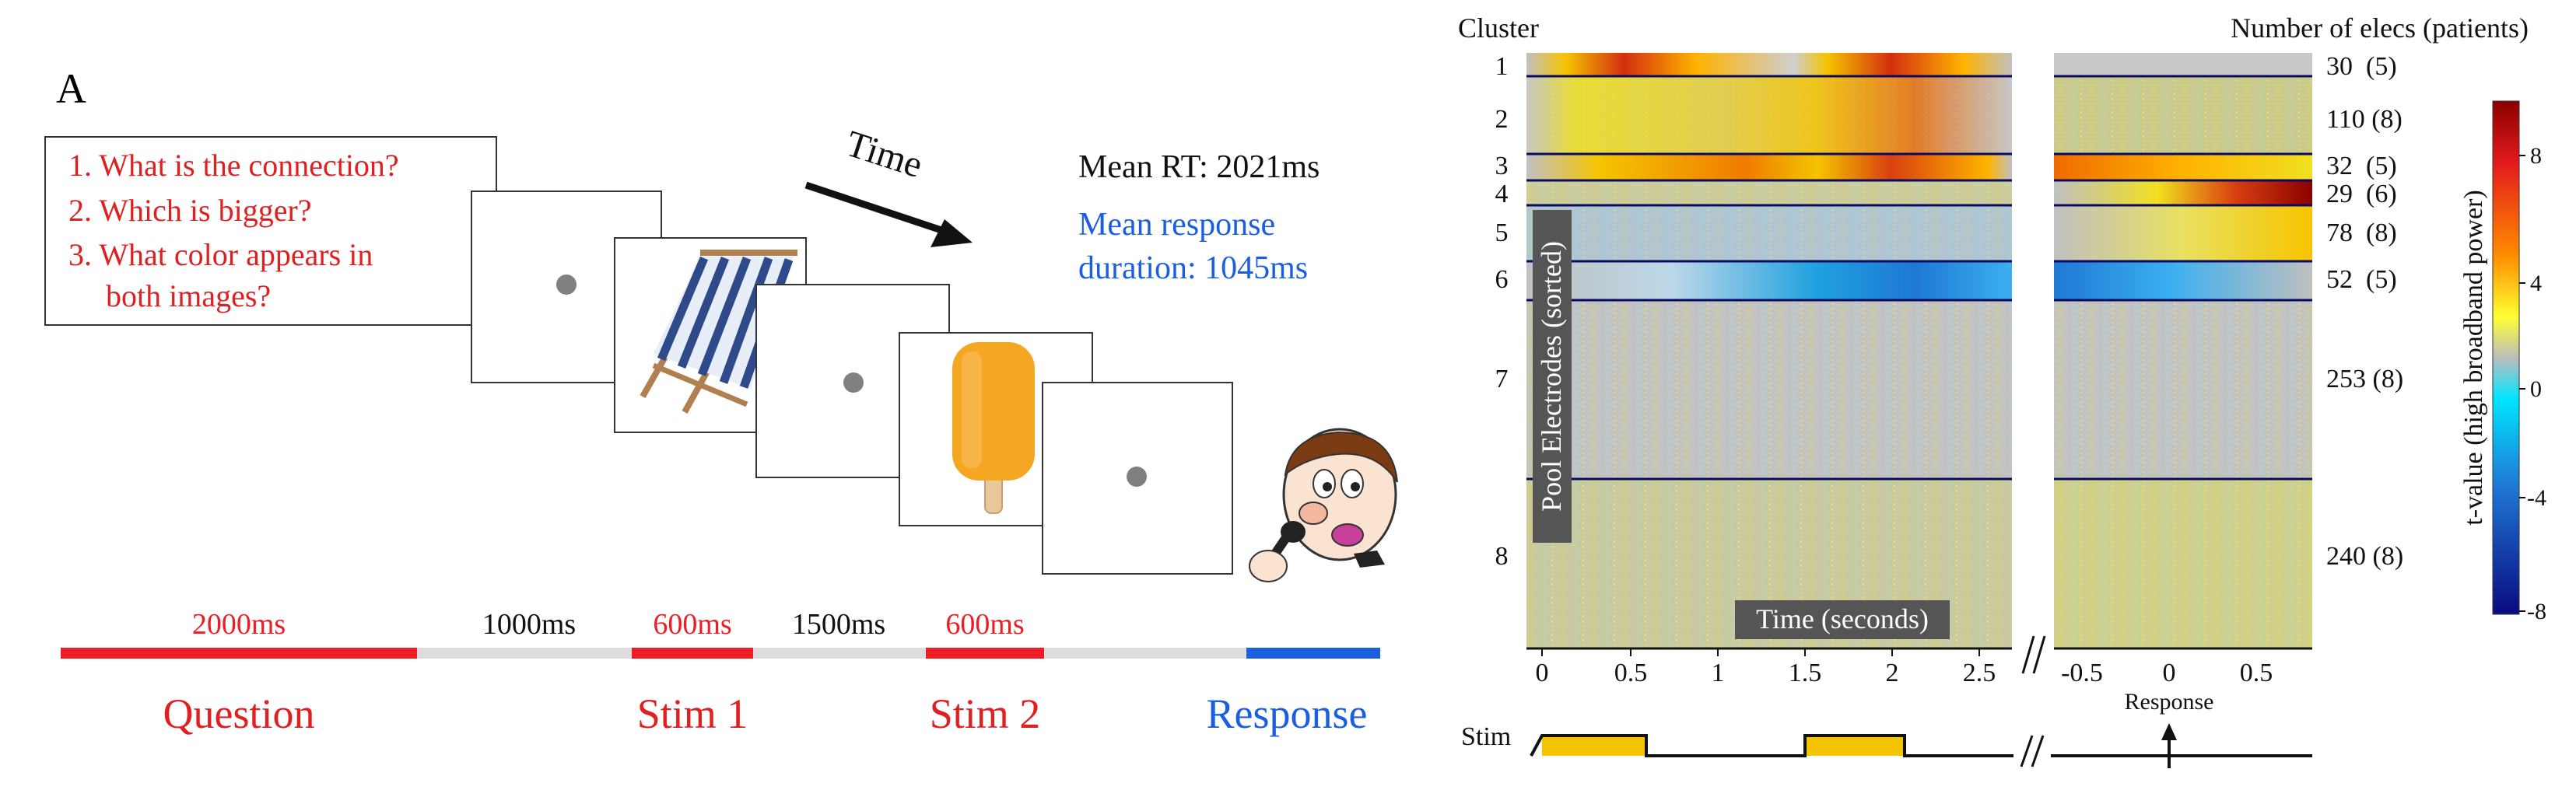 This screenshot has width=2576, height=790. What do you see at coordinates (2364, 119) in the screenshot?
I see `cluster-count-2: 110 (8)` at bounding box center [2364, 119].